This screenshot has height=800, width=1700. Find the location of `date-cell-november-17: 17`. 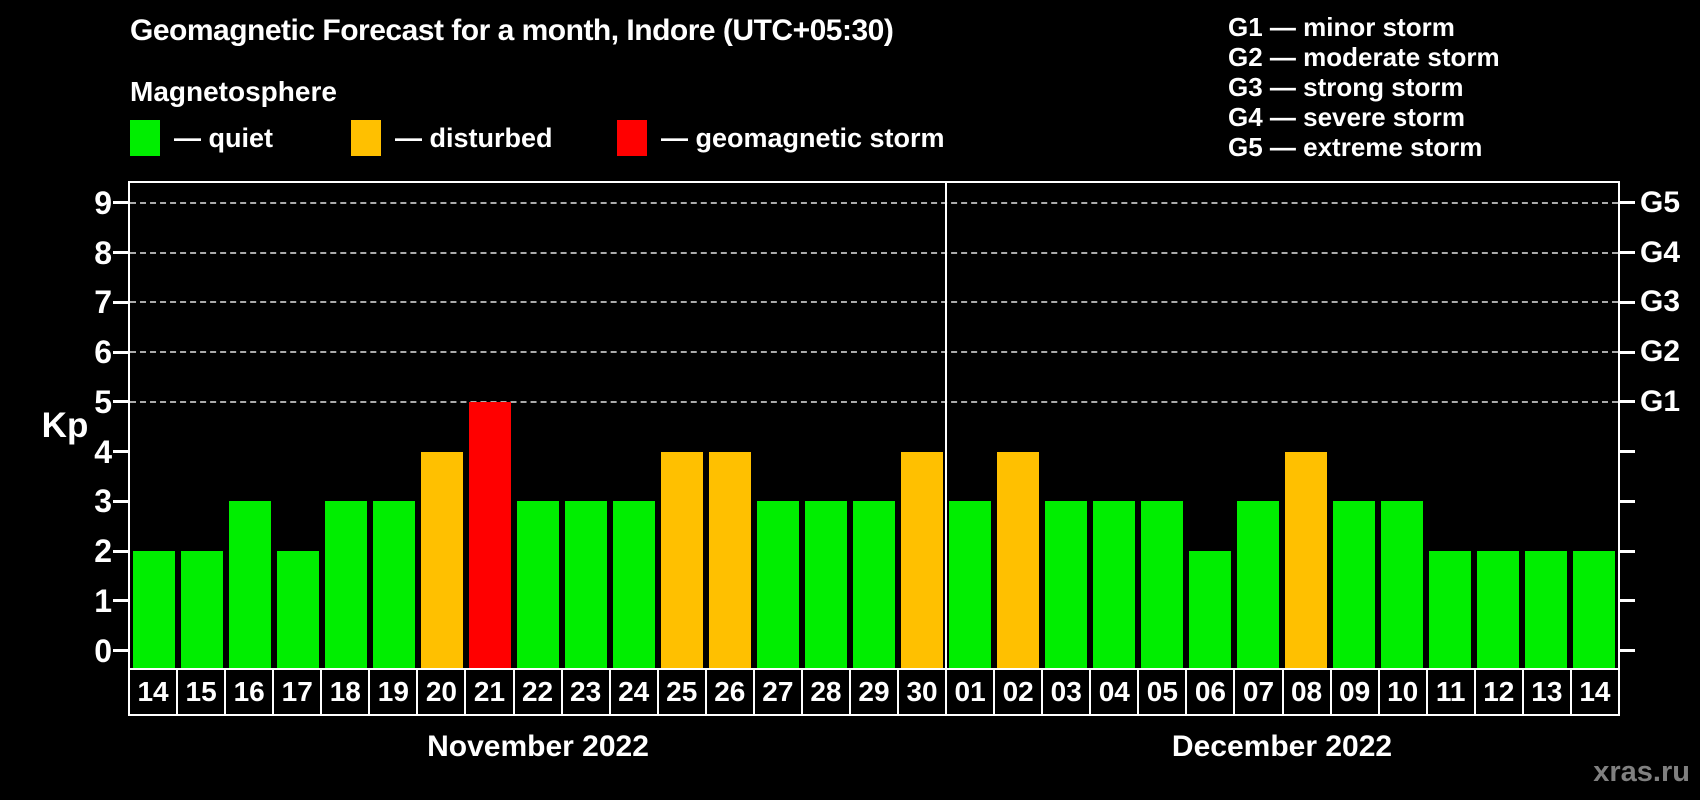

date-cell-november-17: 17 is located at coordinates (296, 692).